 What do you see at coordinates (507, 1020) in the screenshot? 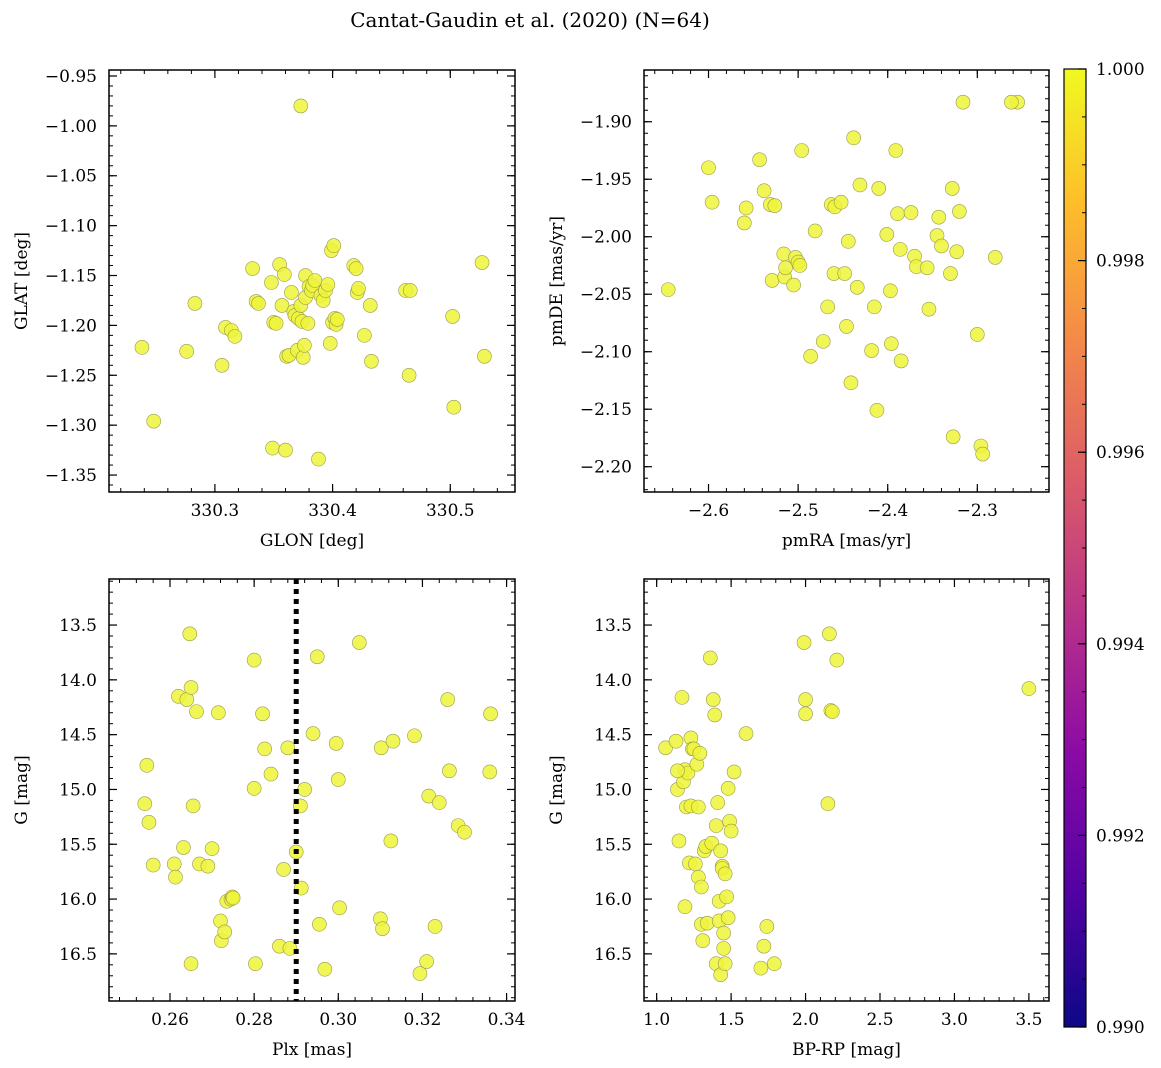
I see `x-tick-label: 0.34` at bounding box center [507, 1020].